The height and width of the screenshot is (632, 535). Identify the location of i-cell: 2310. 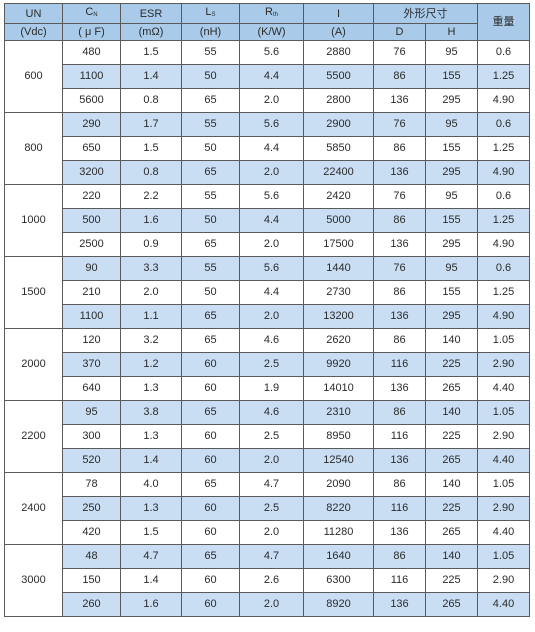
(338, 412).